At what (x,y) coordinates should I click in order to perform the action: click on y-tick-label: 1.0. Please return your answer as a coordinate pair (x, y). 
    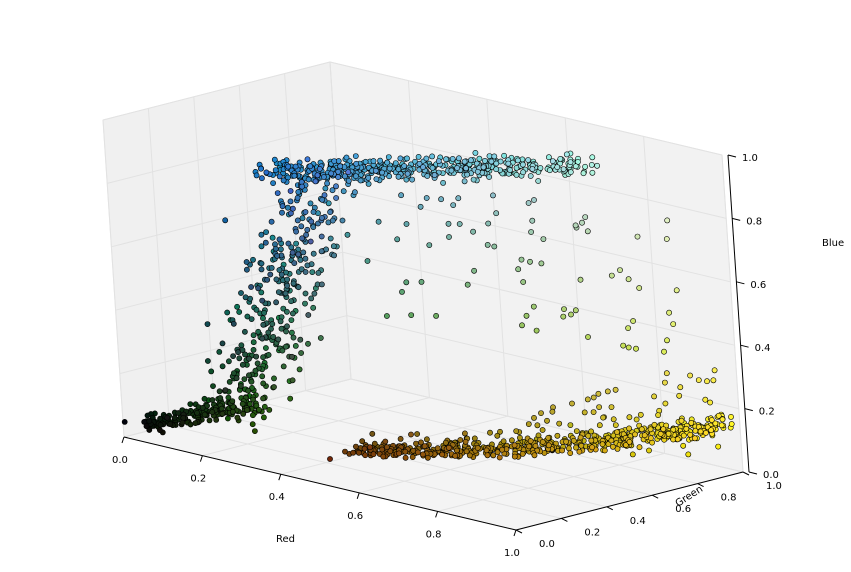
    Looking at the image, I should click on (774, 486).